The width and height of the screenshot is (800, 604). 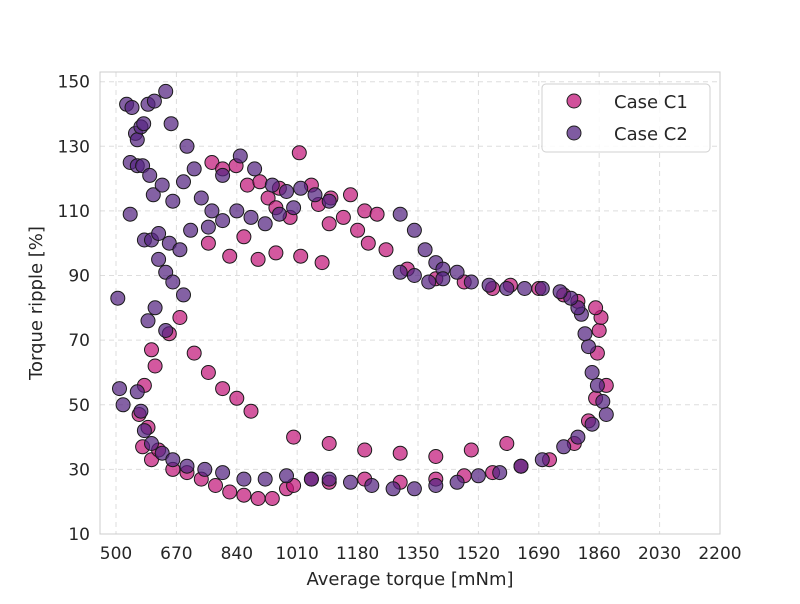 I want to click on y-tick-label: 30, so click(x=79, y=470).